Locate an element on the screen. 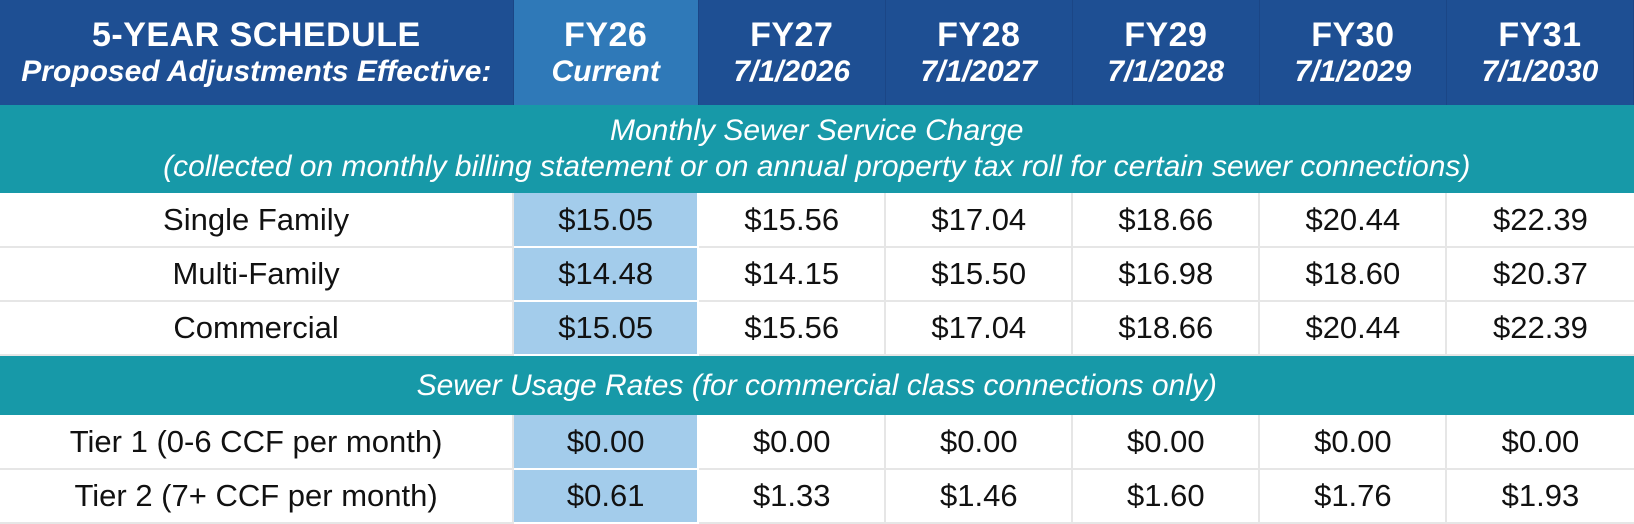 The width and height of the screenshot is (1634, 524). rate-cell: $1.76 is located at coordinates (1353, 496).